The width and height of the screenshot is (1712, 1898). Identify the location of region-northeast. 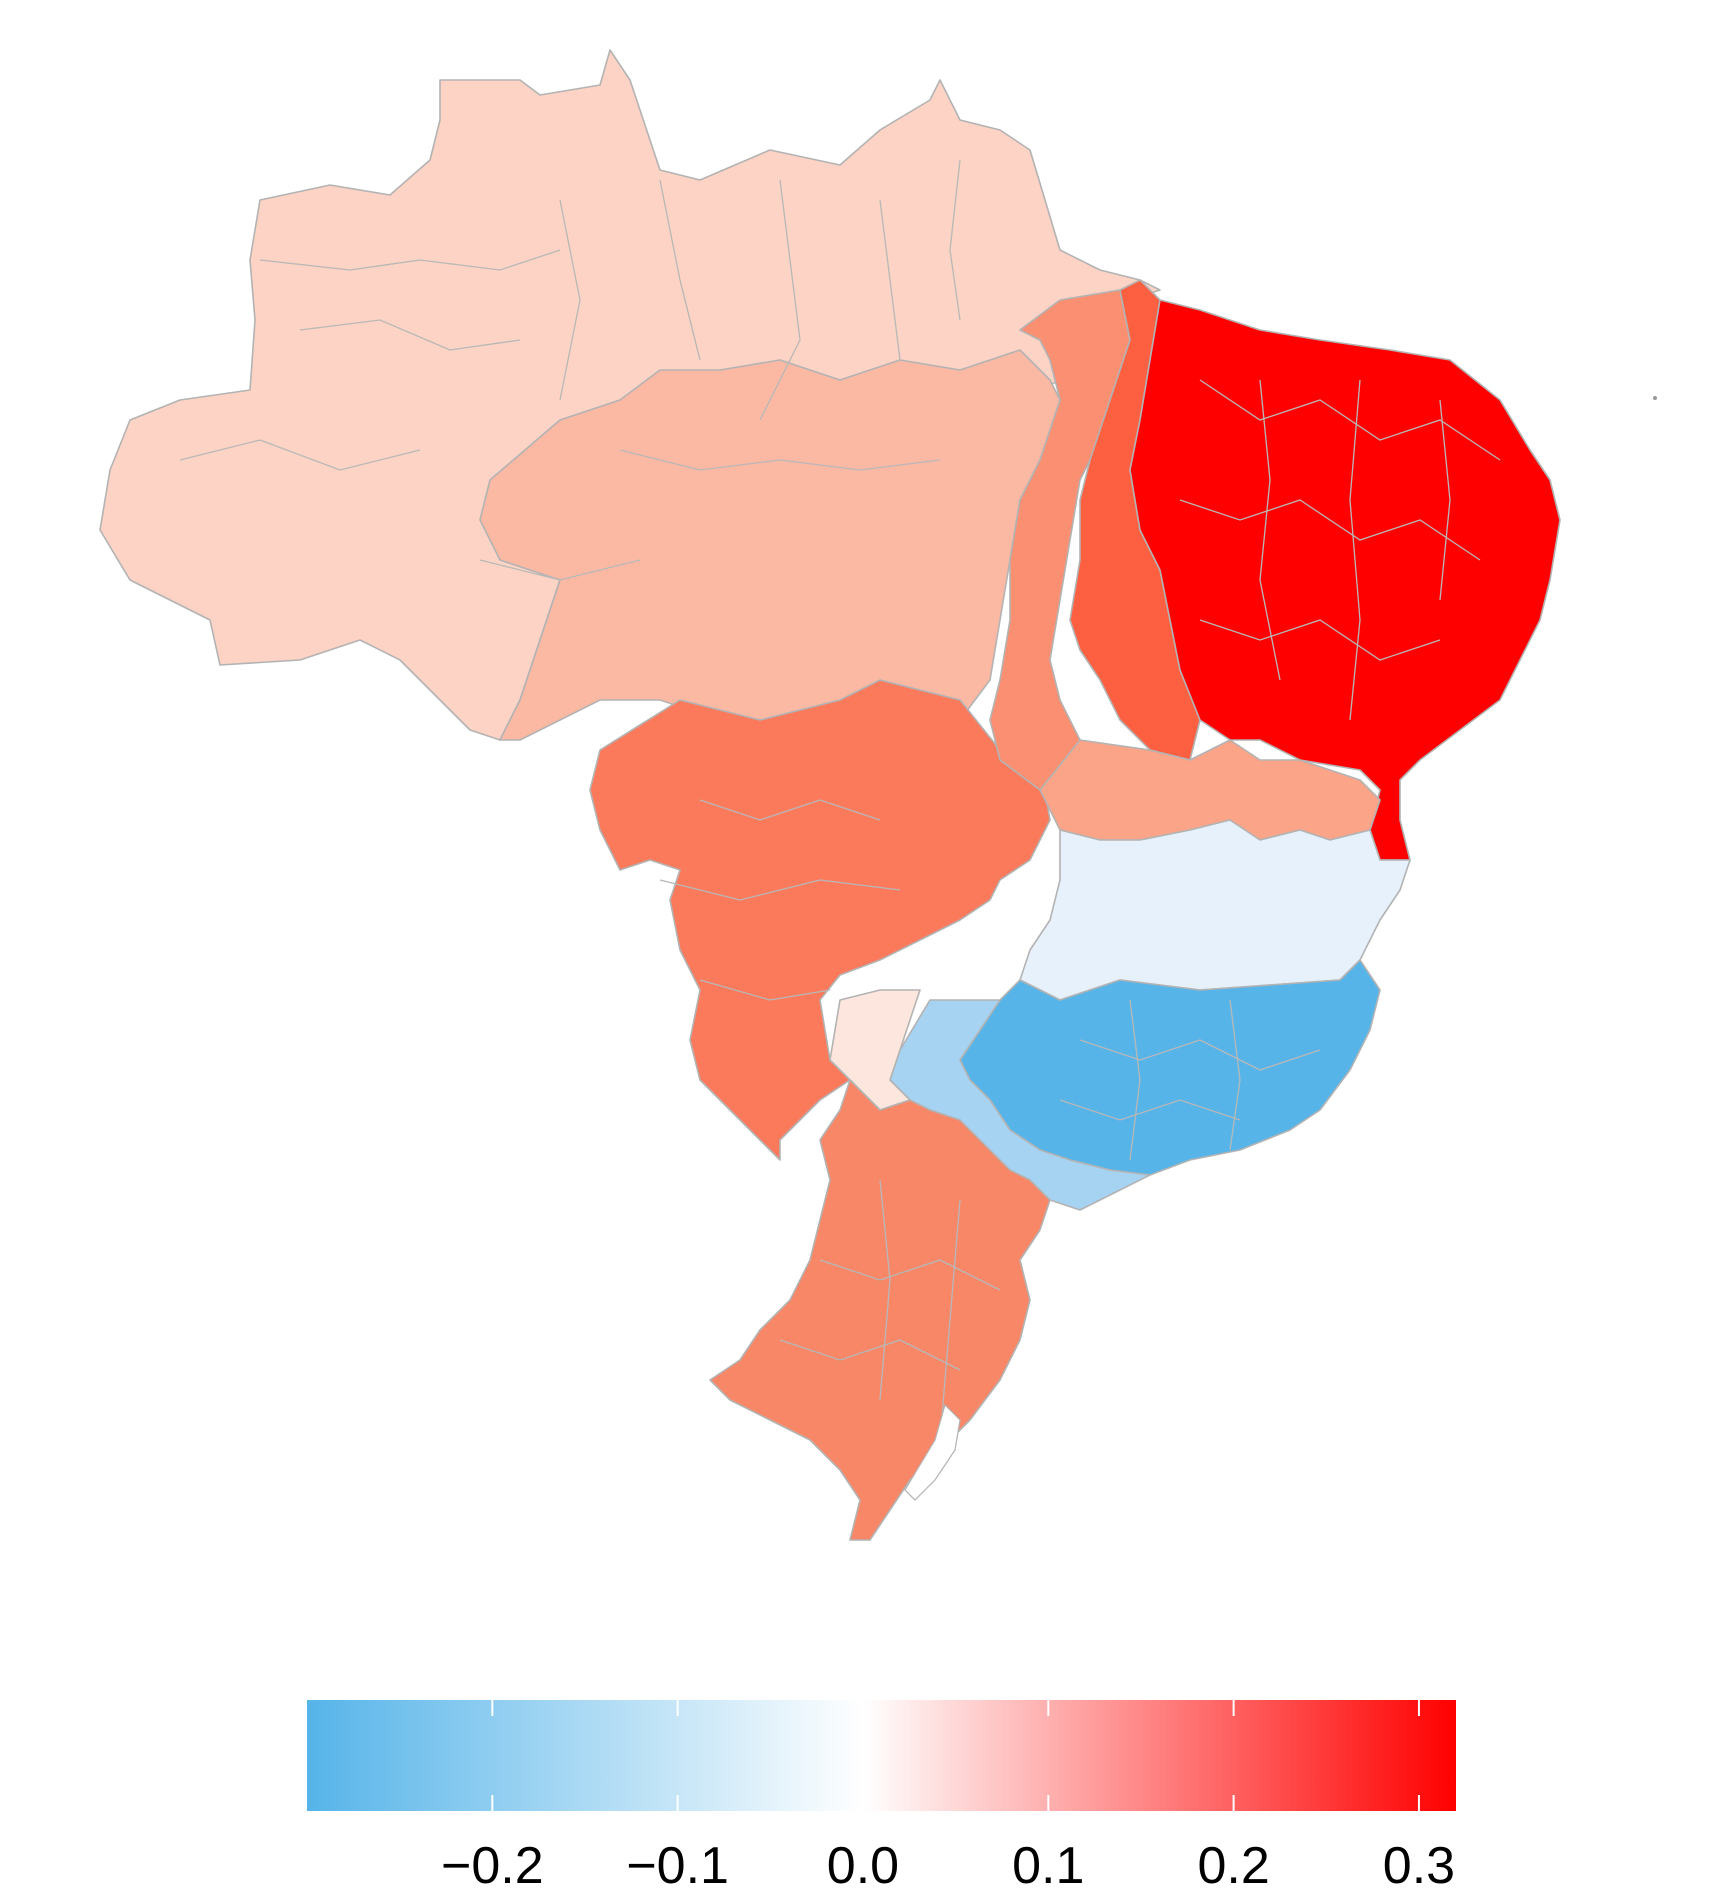
(1345, 580).